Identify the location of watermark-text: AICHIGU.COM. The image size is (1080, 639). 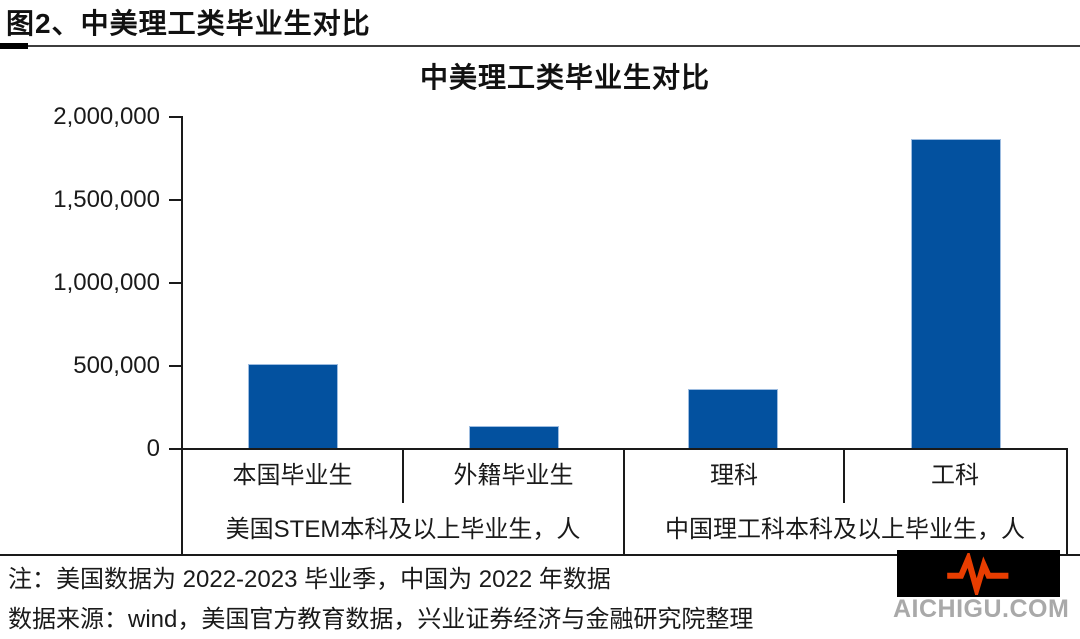
(981, 609).